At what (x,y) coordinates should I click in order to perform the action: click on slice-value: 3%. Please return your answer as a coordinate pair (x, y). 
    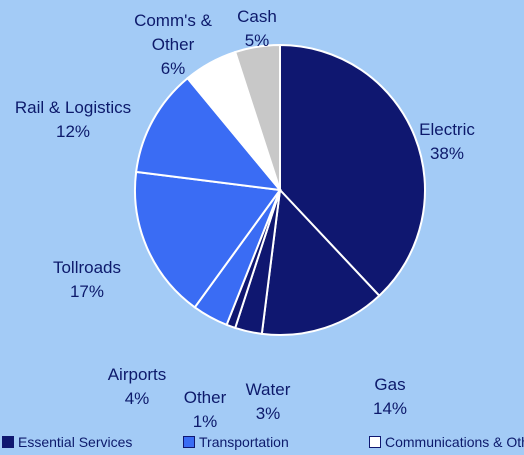
    Looking at the image, I should click on (268, 413).